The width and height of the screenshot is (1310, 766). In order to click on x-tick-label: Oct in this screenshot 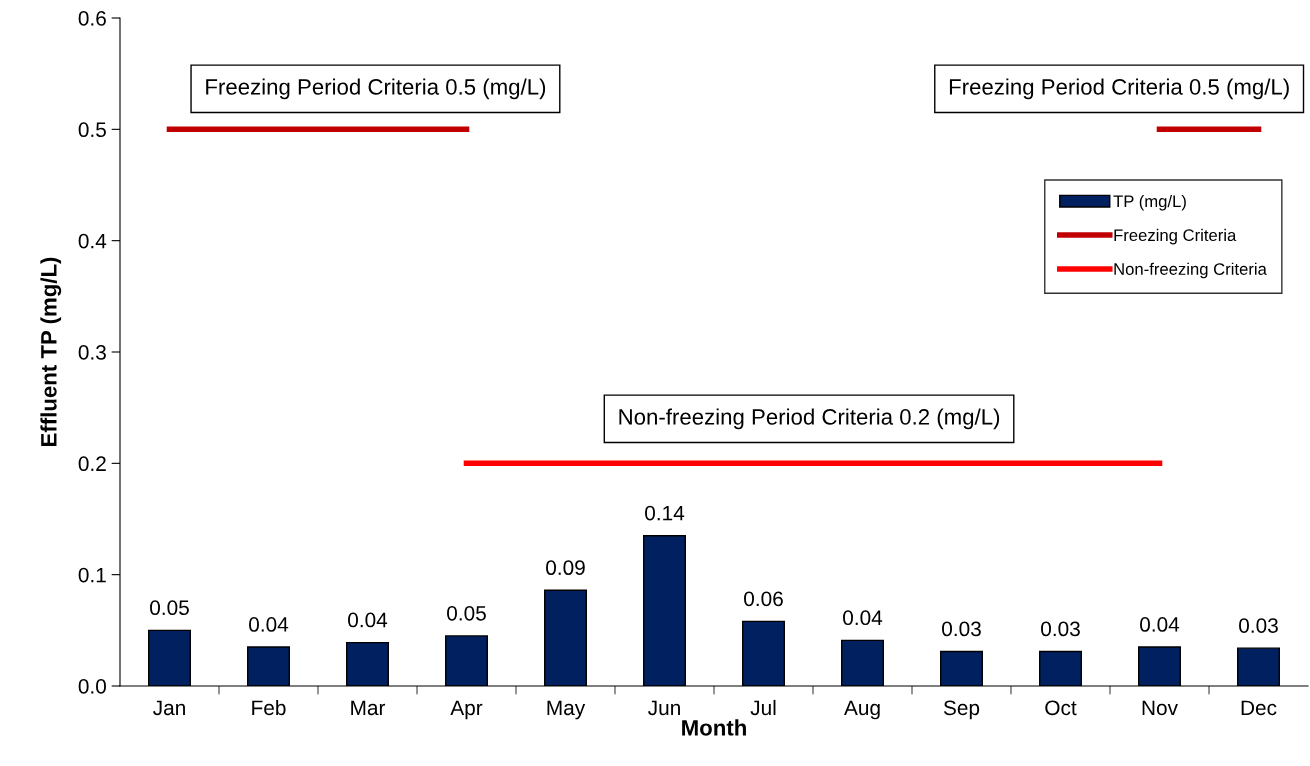, I will do `click(1061, 708)`.